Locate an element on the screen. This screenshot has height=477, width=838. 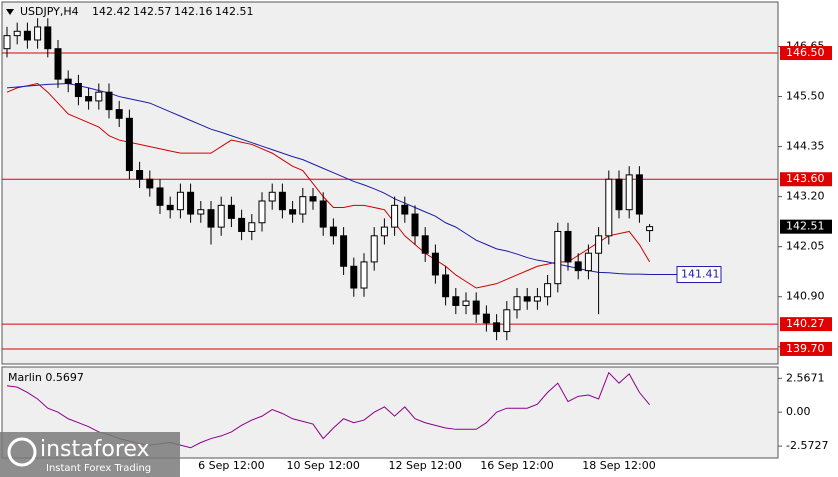
watermark-box is located at coordinates (90, 454).